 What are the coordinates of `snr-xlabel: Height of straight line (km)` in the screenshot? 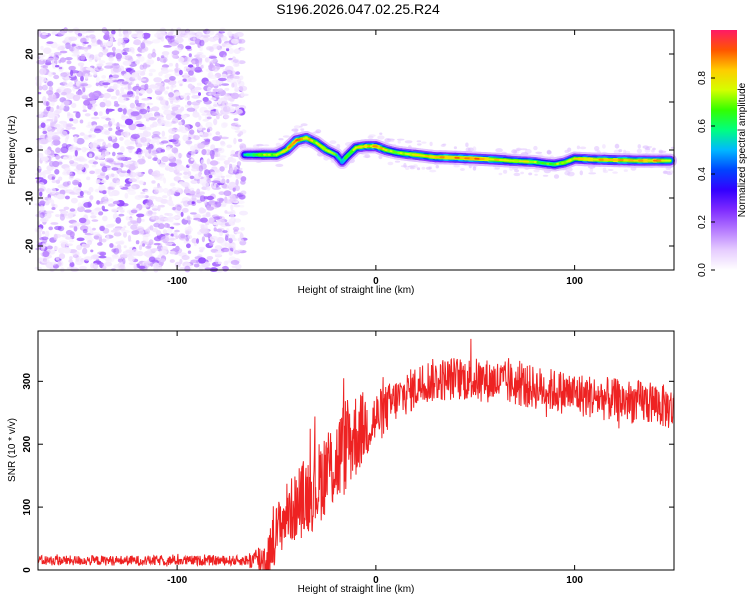 It's located at (356, 589).